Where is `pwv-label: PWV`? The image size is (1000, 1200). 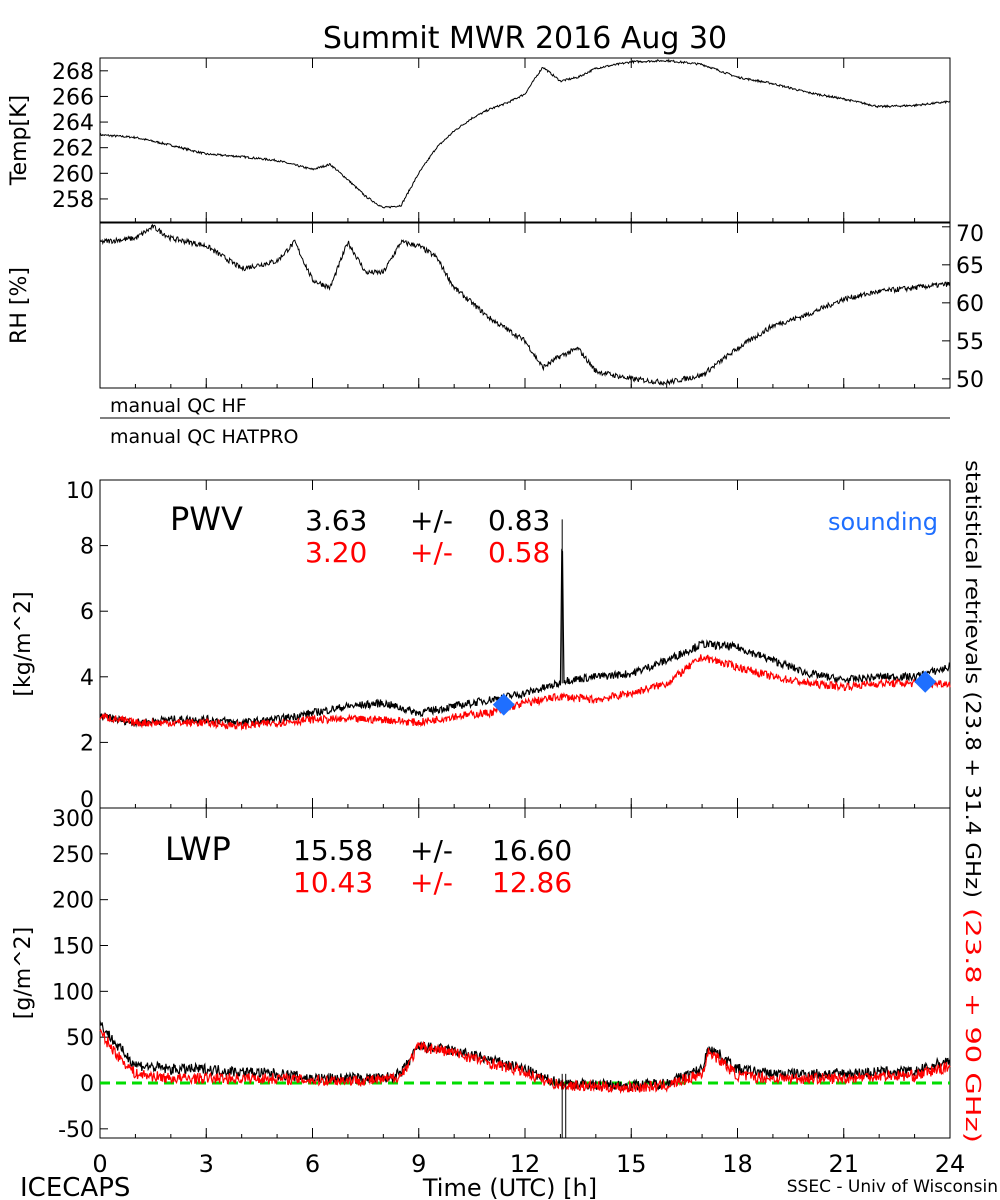 pwv-label: PWV is located at coordinates (206, 519).